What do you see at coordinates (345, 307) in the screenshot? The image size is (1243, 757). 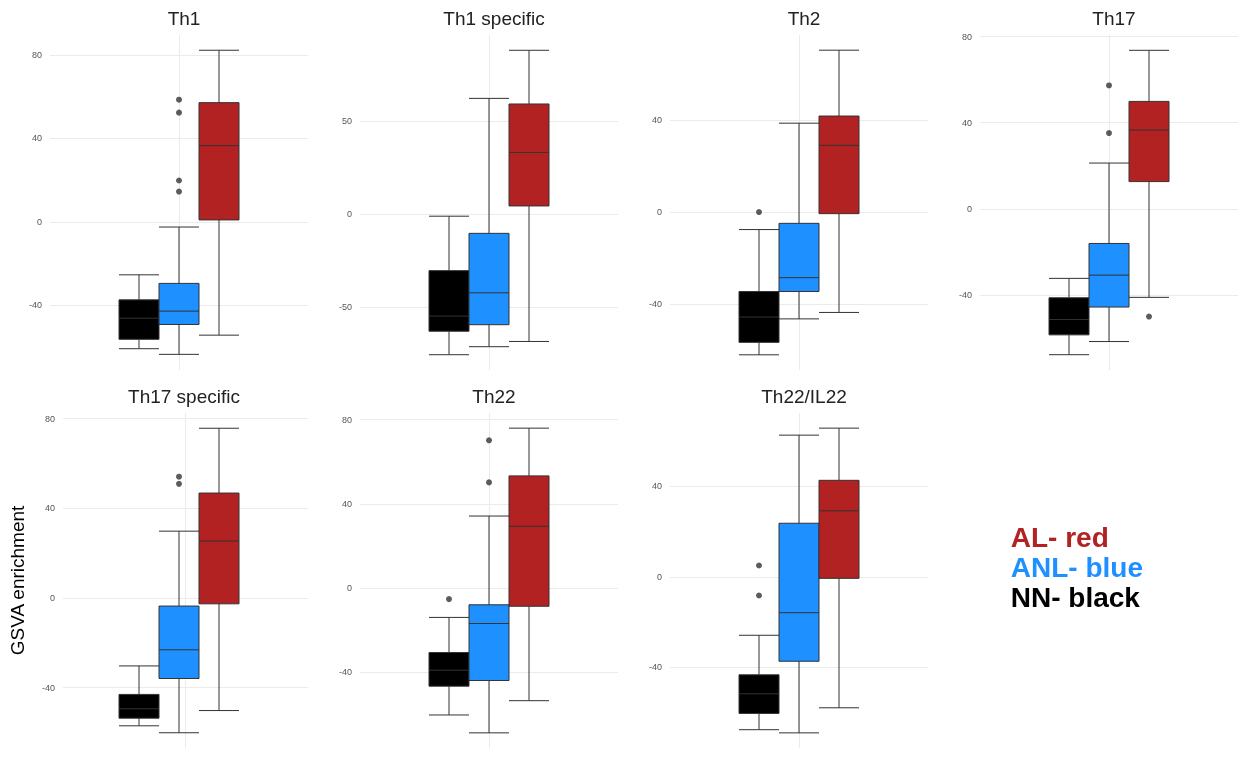 I see `y-tick-label: -50` at bounding box center [345, 307].